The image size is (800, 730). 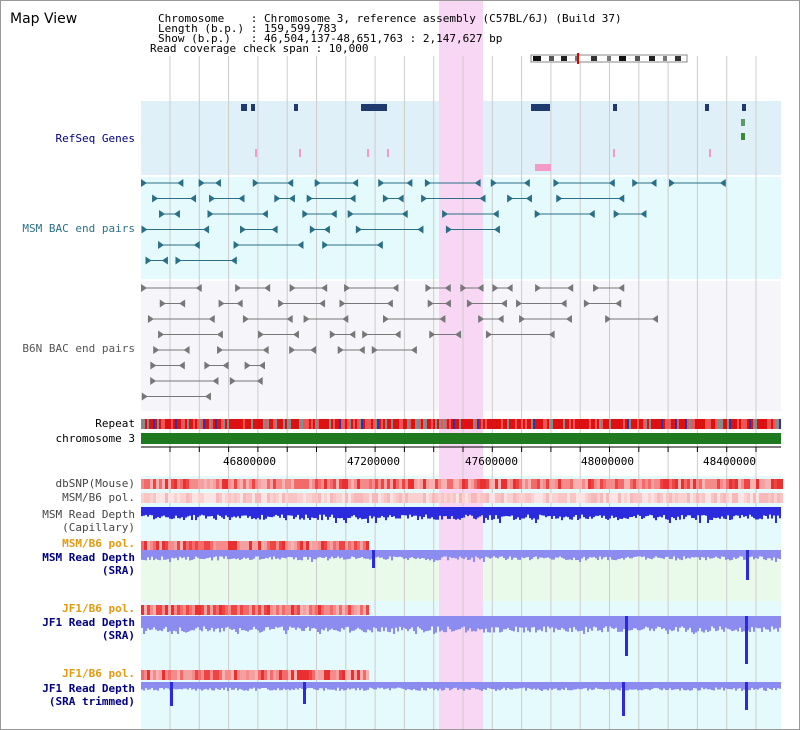 What do you see at coordinates (98, 608) in the screenshot?
I see `track-label-jf1-b6-pol-1: JF1/B6 pol.` at bounding box center [98, 608].